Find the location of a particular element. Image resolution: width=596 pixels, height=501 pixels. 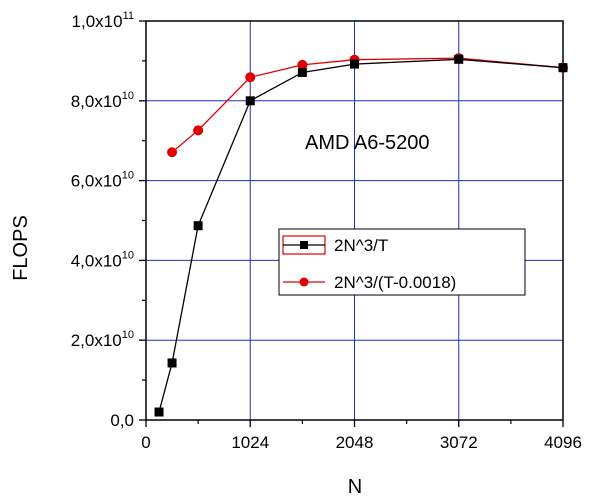

legend-box is located at coordinates (402, 262).